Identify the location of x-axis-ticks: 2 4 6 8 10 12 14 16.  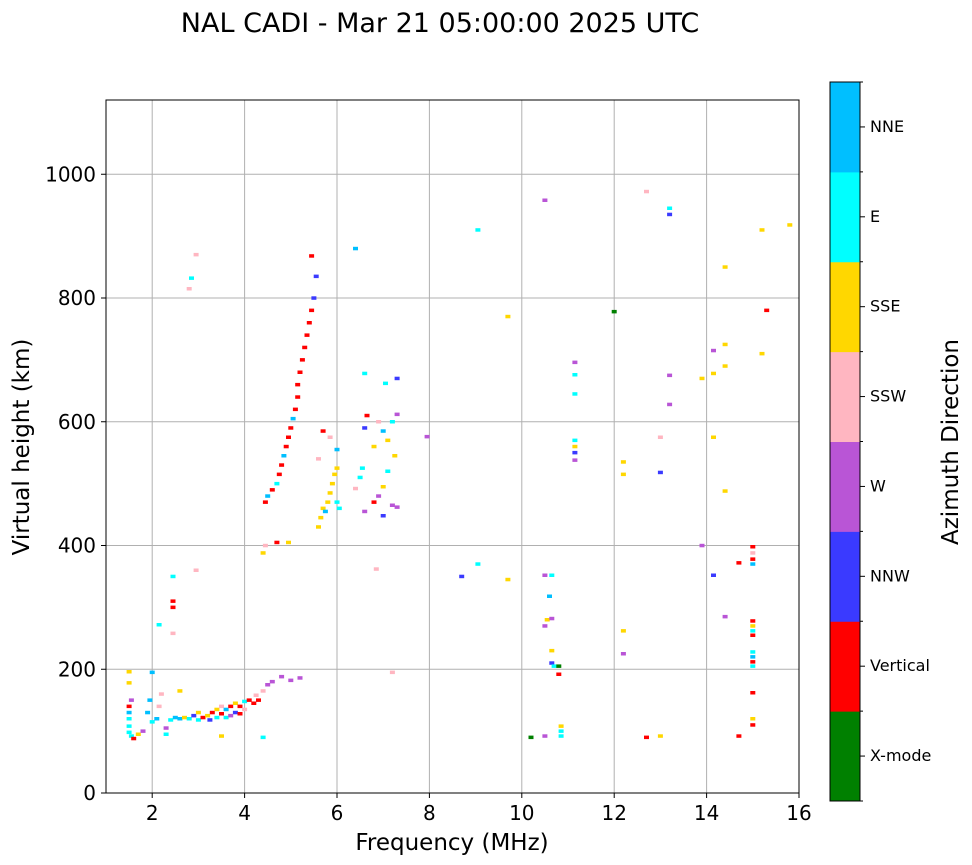
(479, 809).